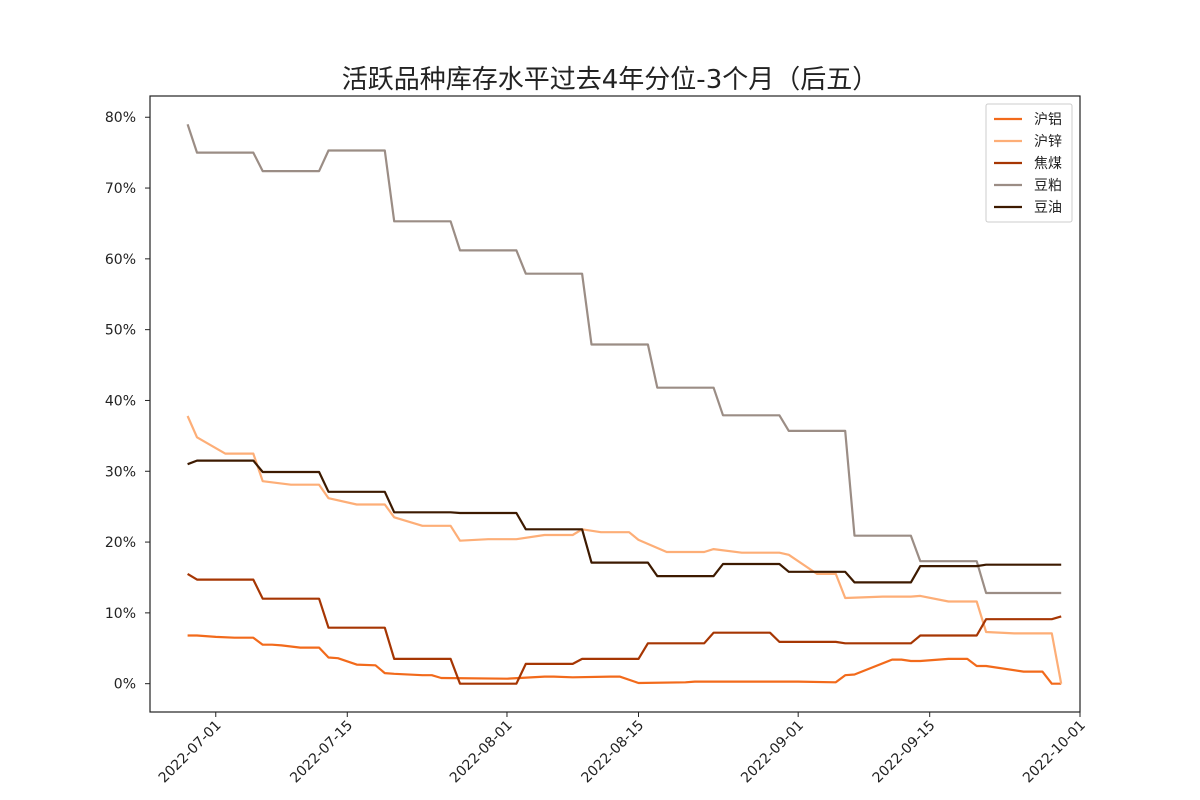  Describe the element at coordinates (612, 752) in the screenshot. I see `x-tick-label: 2022-08-15` at that location.